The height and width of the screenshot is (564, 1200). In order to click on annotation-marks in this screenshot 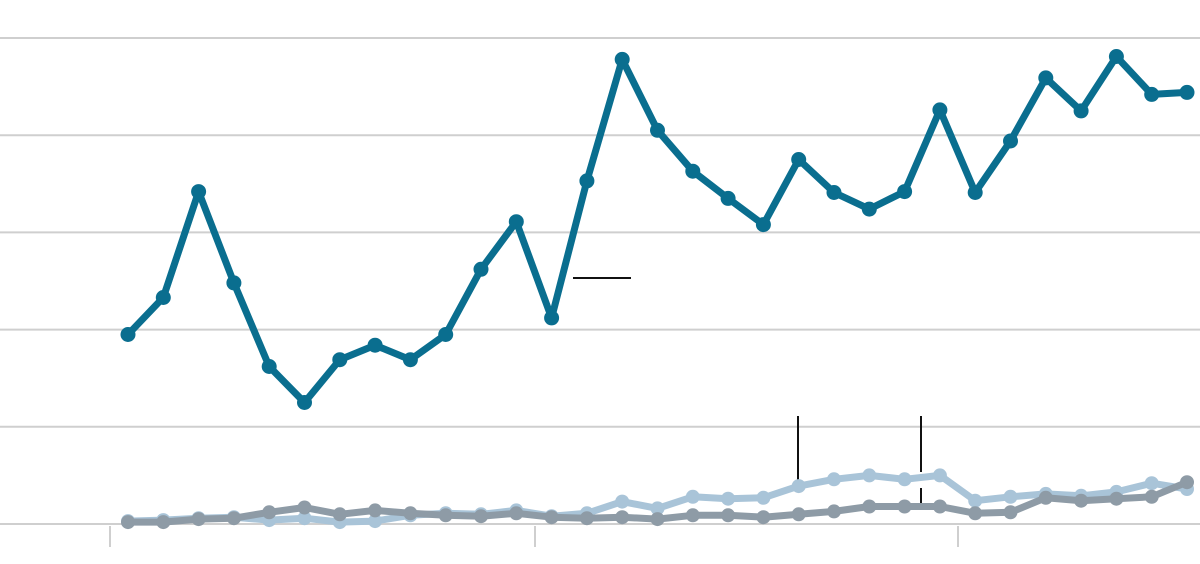, I will do `click(747, 390)`.